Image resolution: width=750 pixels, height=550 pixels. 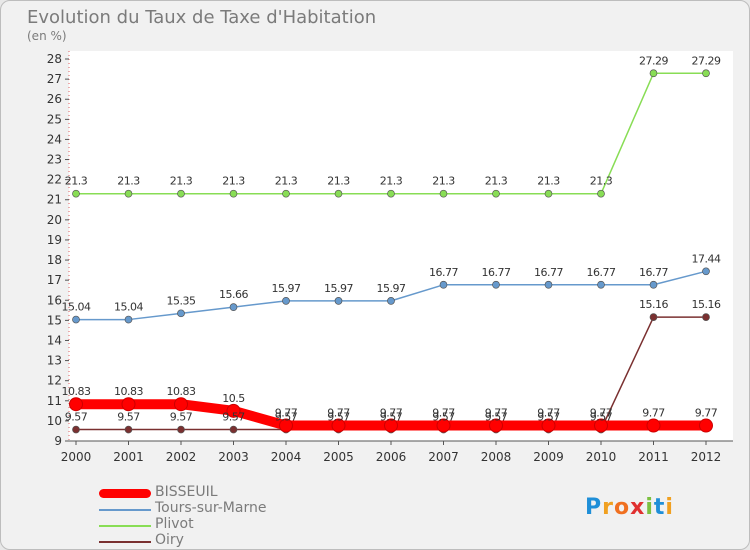 I want to click on x-tick-label: 2007, so click(x=443, y=457).